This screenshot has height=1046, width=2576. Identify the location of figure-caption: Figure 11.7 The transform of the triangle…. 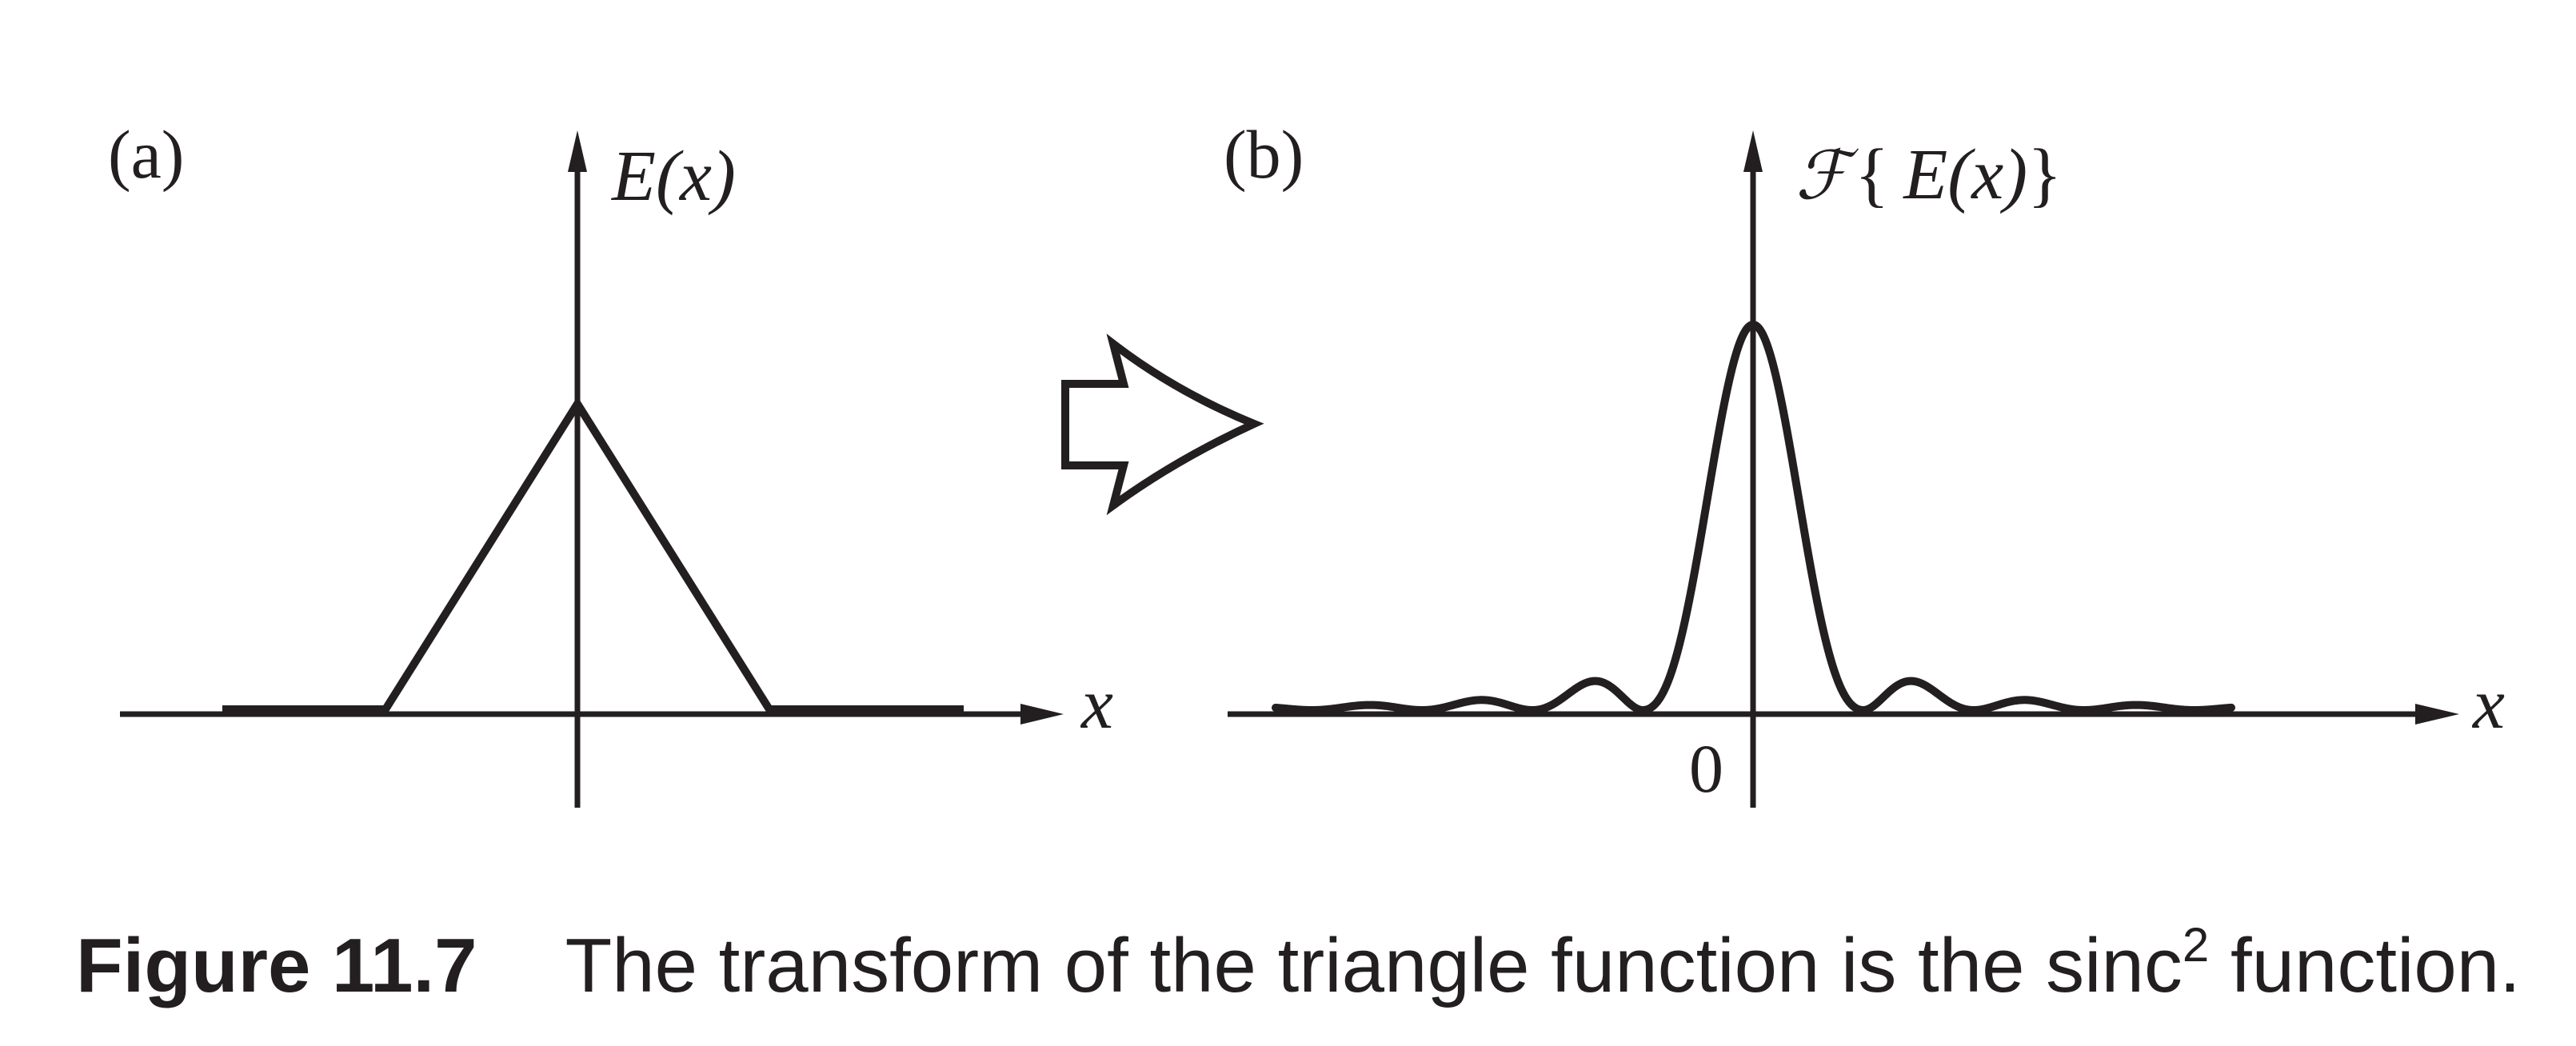
(1299, 963).